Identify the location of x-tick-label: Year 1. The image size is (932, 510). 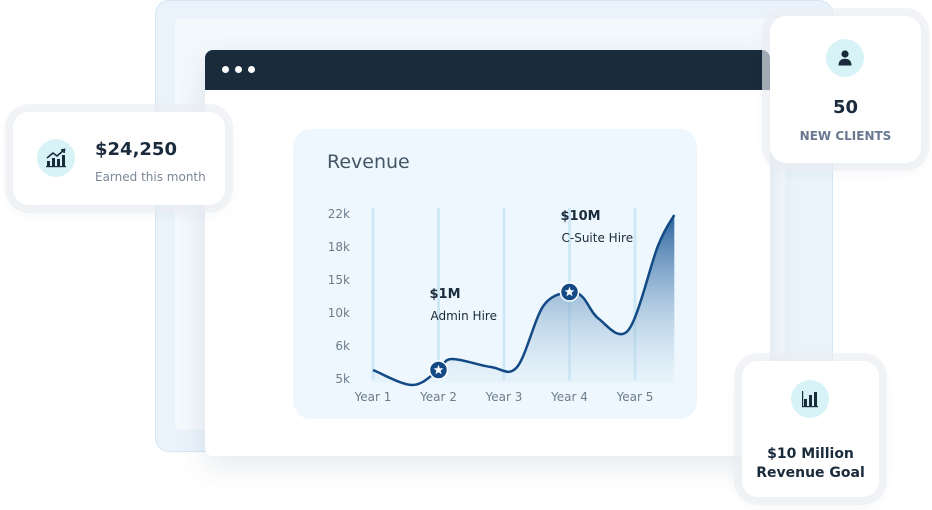
(373, 397).